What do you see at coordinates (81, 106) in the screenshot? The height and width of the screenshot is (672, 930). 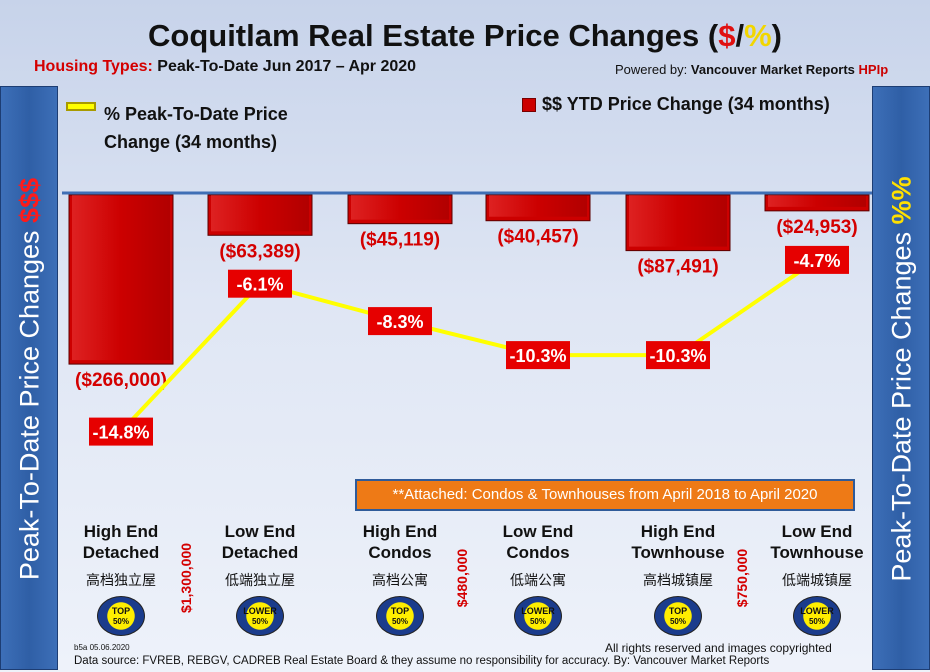 I see `legend-line-swatch` at bounding box center [81, 106].